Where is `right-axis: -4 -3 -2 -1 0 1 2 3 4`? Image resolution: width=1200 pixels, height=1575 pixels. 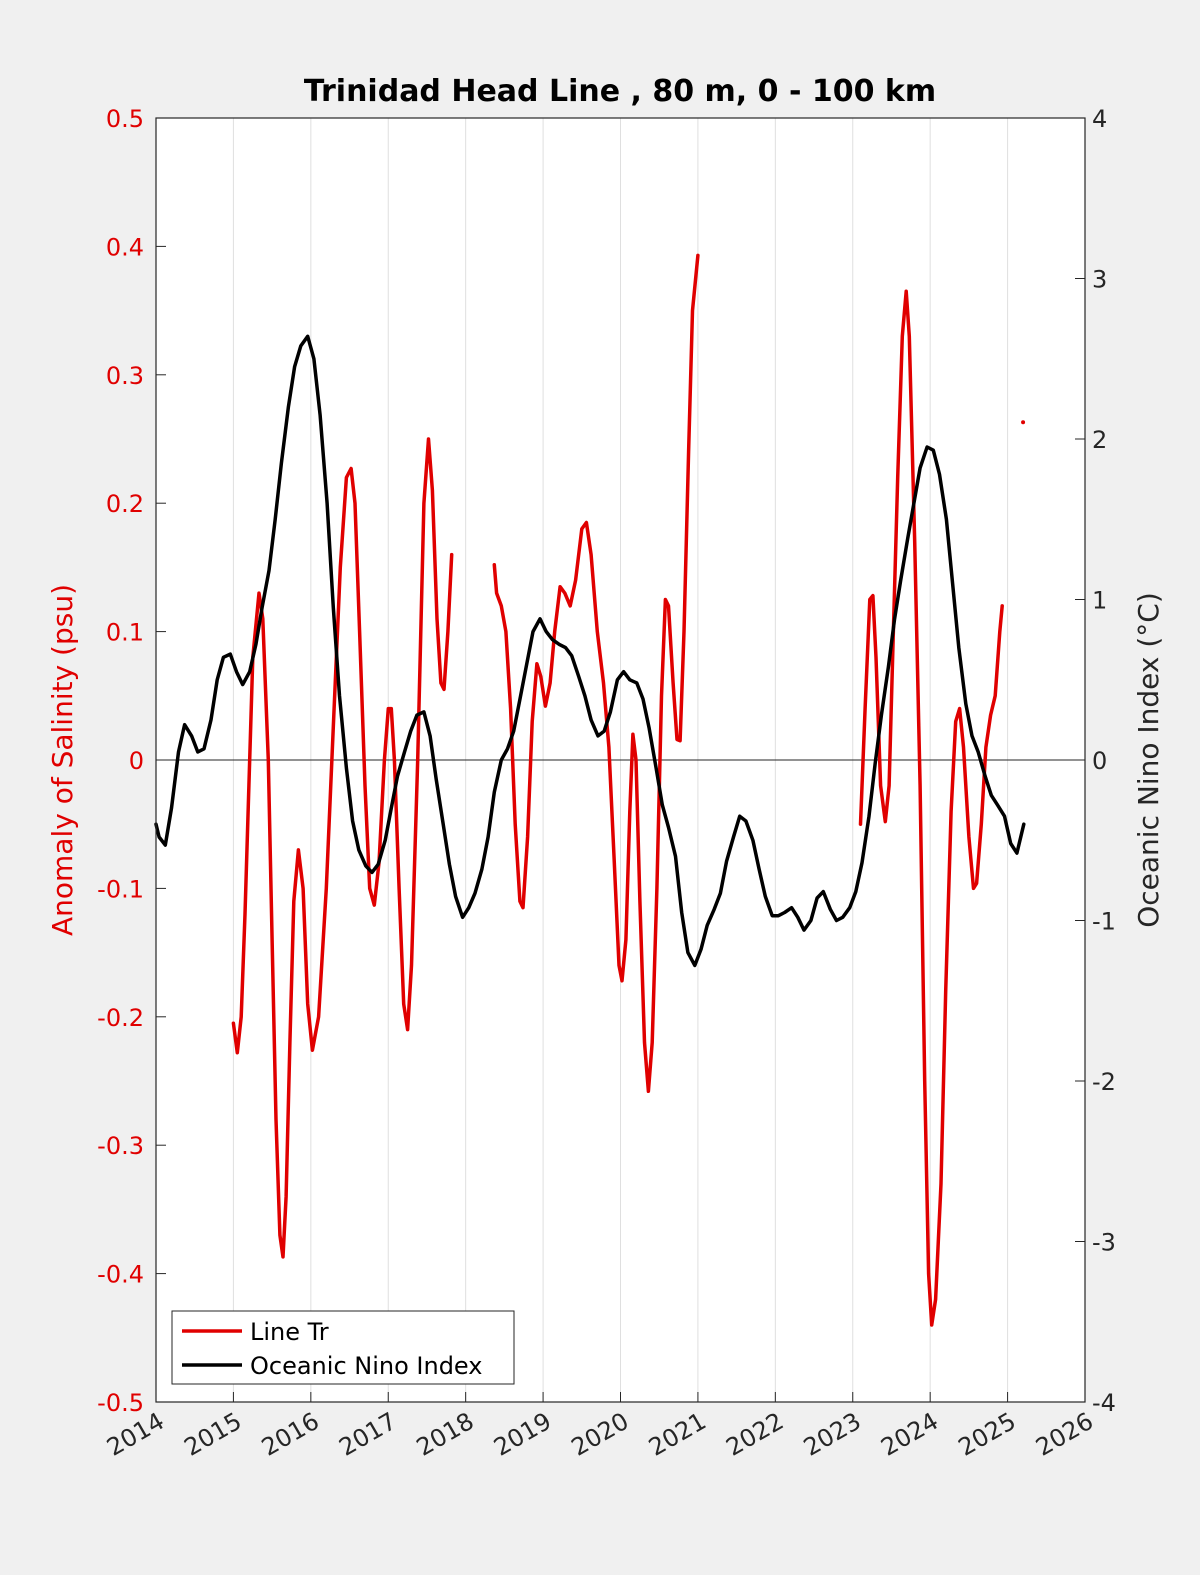
right-axis: -4 -3 -2 -1 0 1 2 3 4 is located at coordinates (1095, 761).